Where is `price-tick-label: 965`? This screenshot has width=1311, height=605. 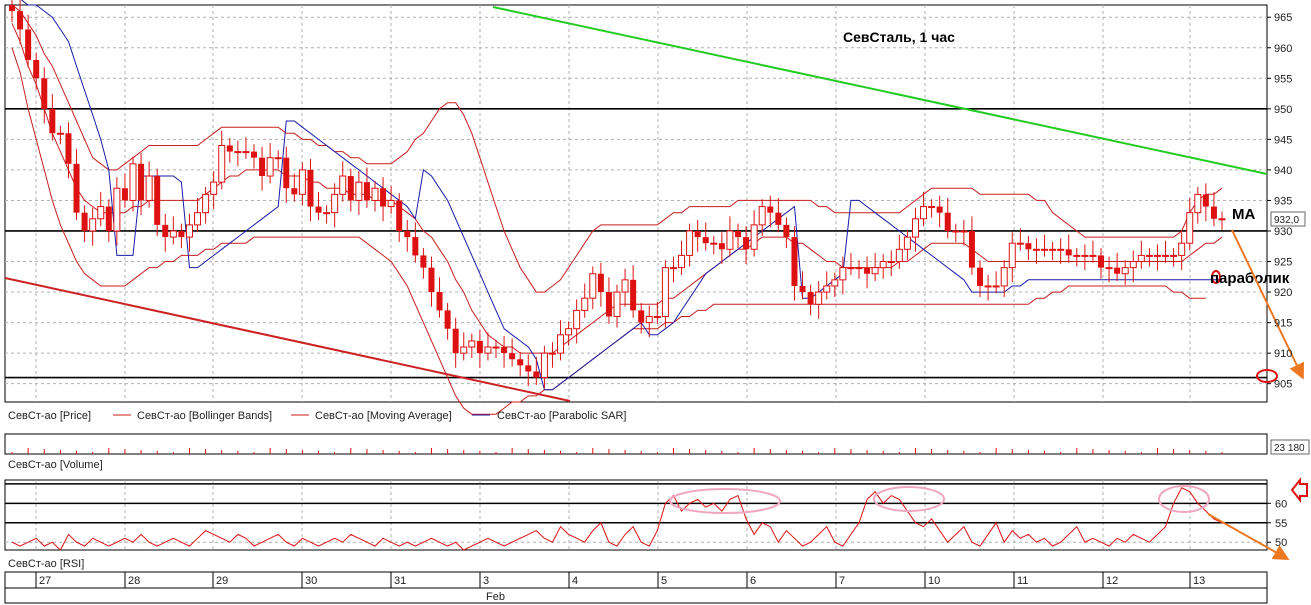
price-tick-label: 965 is located at coordinates (1283, 18).